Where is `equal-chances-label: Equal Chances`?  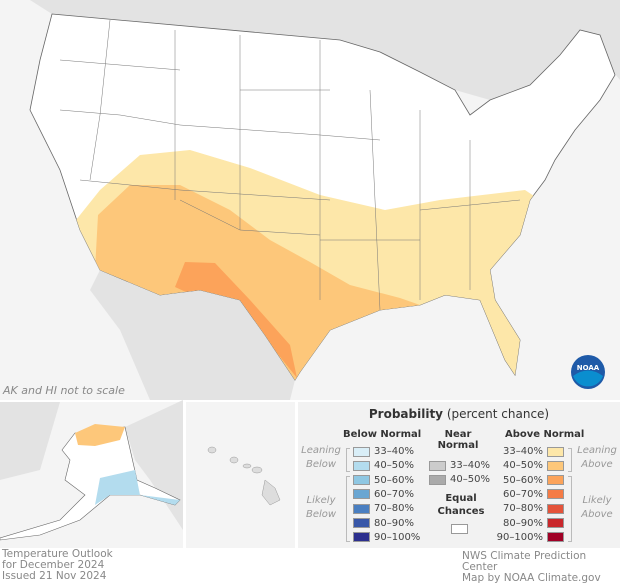 equal-chances-label: Equal Chances is located at coordinates (461, 505).